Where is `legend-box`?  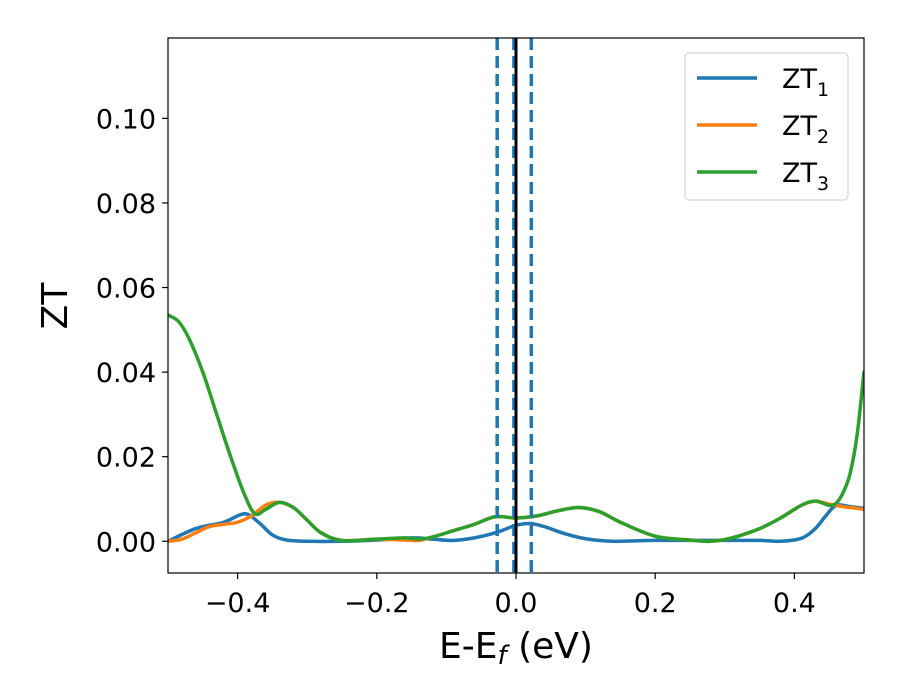
legend-box is located at coordinates (766, 126).